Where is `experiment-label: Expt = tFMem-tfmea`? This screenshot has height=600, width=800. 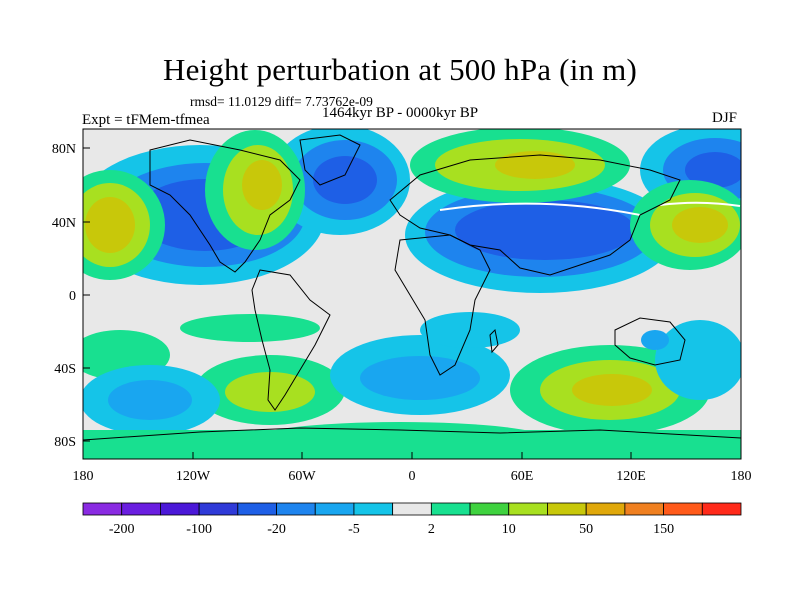
experiment-label: Expt = tFMem-tfmea is located at coordinates (146, 120).